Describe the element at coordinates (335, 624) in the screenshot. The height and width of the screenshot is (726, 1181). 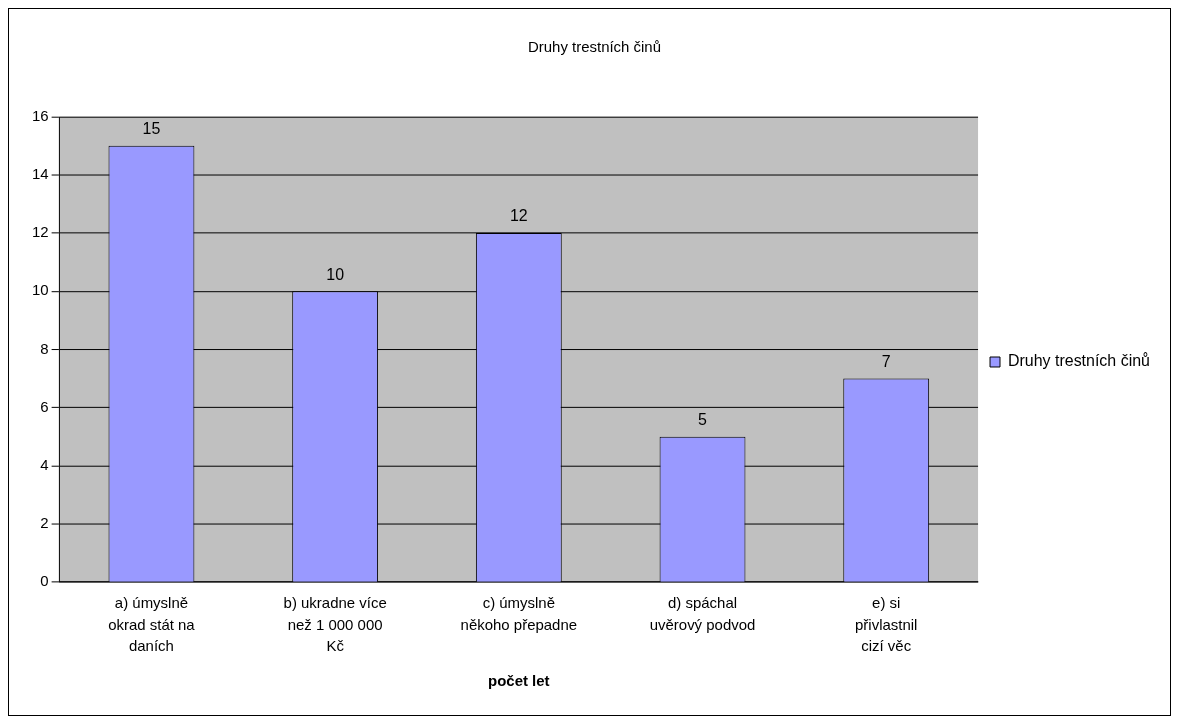
I see `x-tick-label: b) ukradne více než 1 000 000 Kč` at that location.